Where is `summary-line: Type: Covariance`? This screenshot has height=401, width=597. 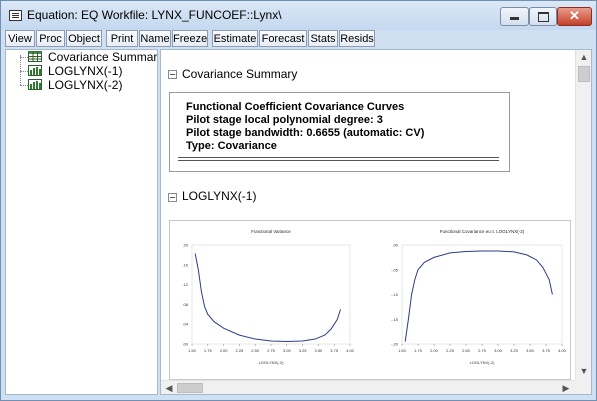 summary-line: Type: Covariance is located at coordinates (231, 146).